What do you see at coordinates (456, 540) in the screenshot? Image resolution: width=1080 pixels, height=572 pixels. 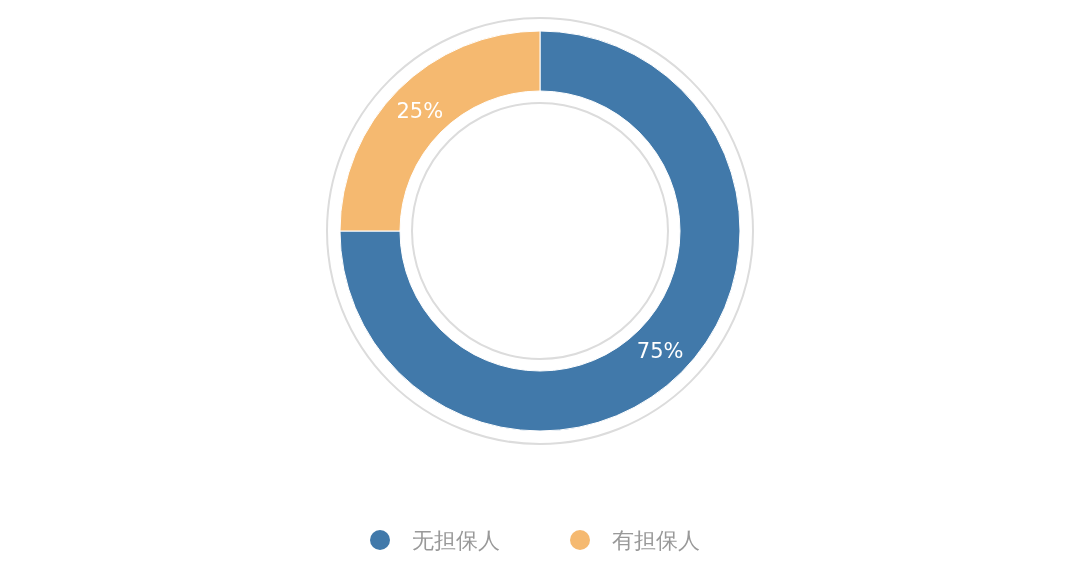 I see `legend-label: 无担保人` at bounding box center [456, 540].